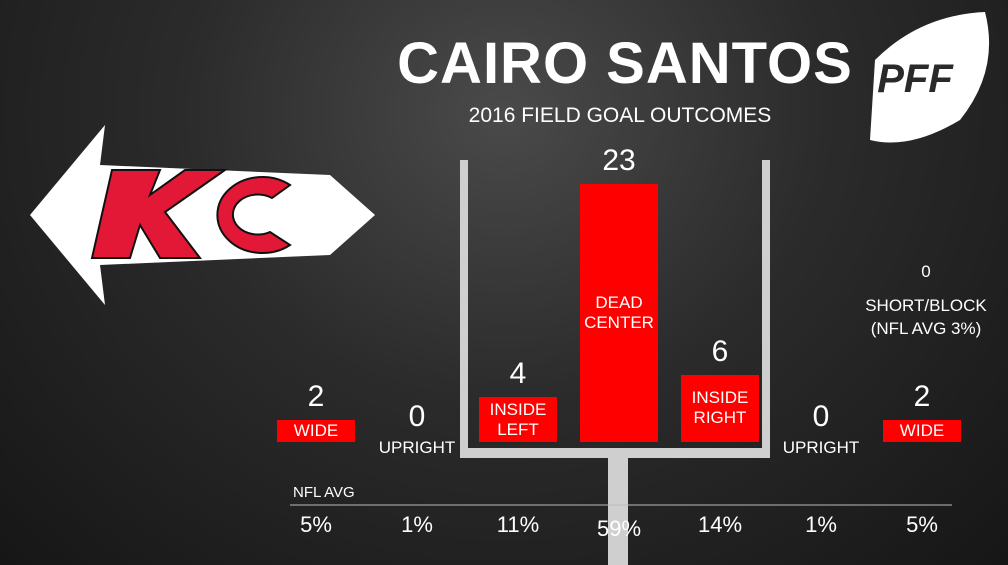  I want to click on bar-value: 4, so click(518, 374).